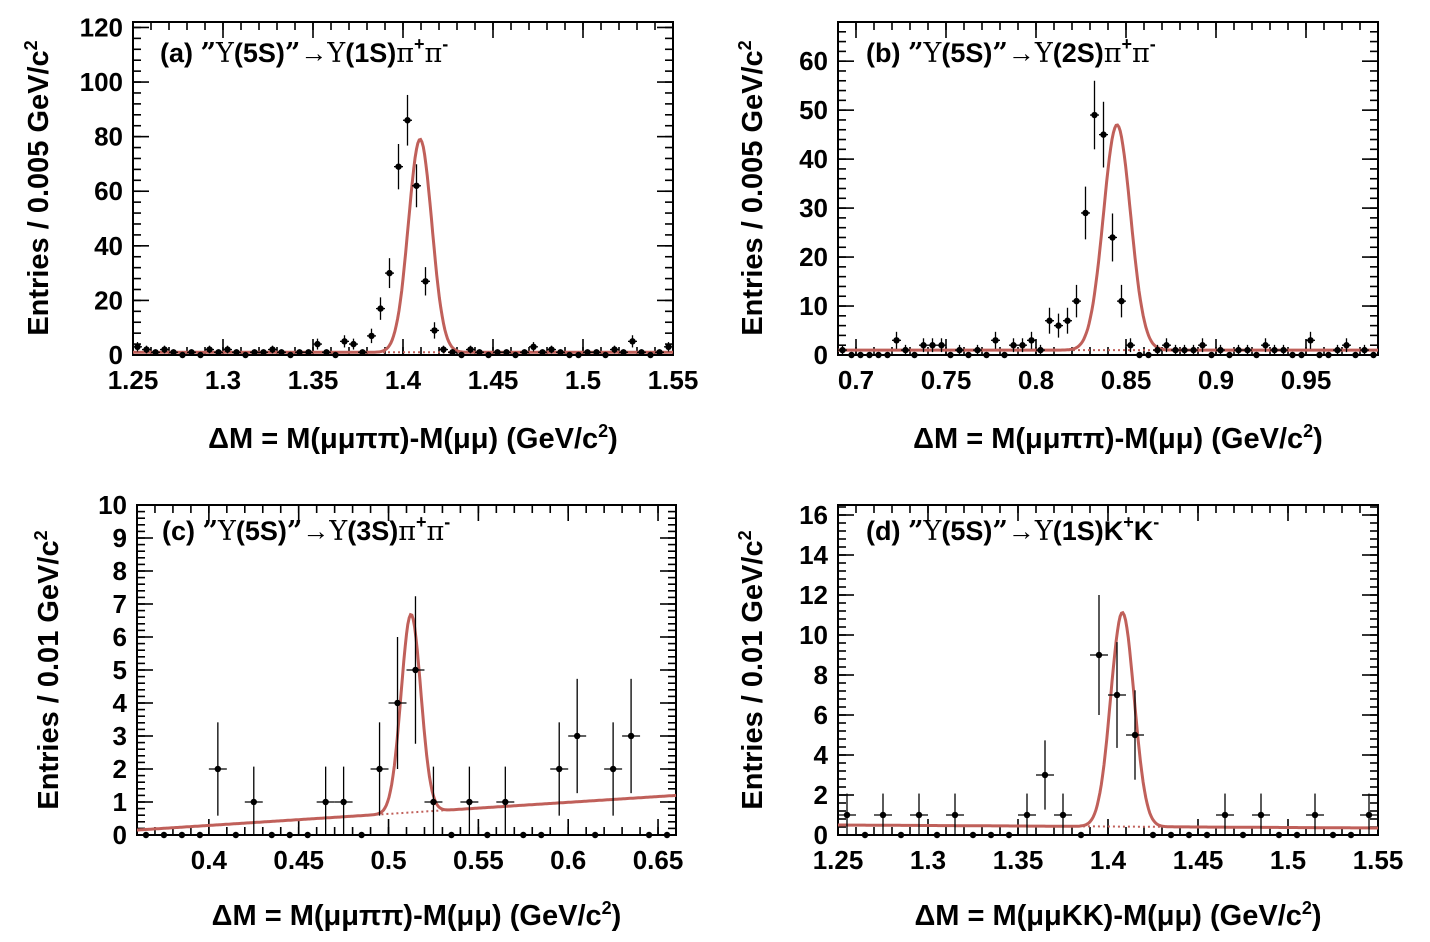 This screenshot has height=942, width=1430. I want to click on y-tick-label: 60, so click(108, 191).